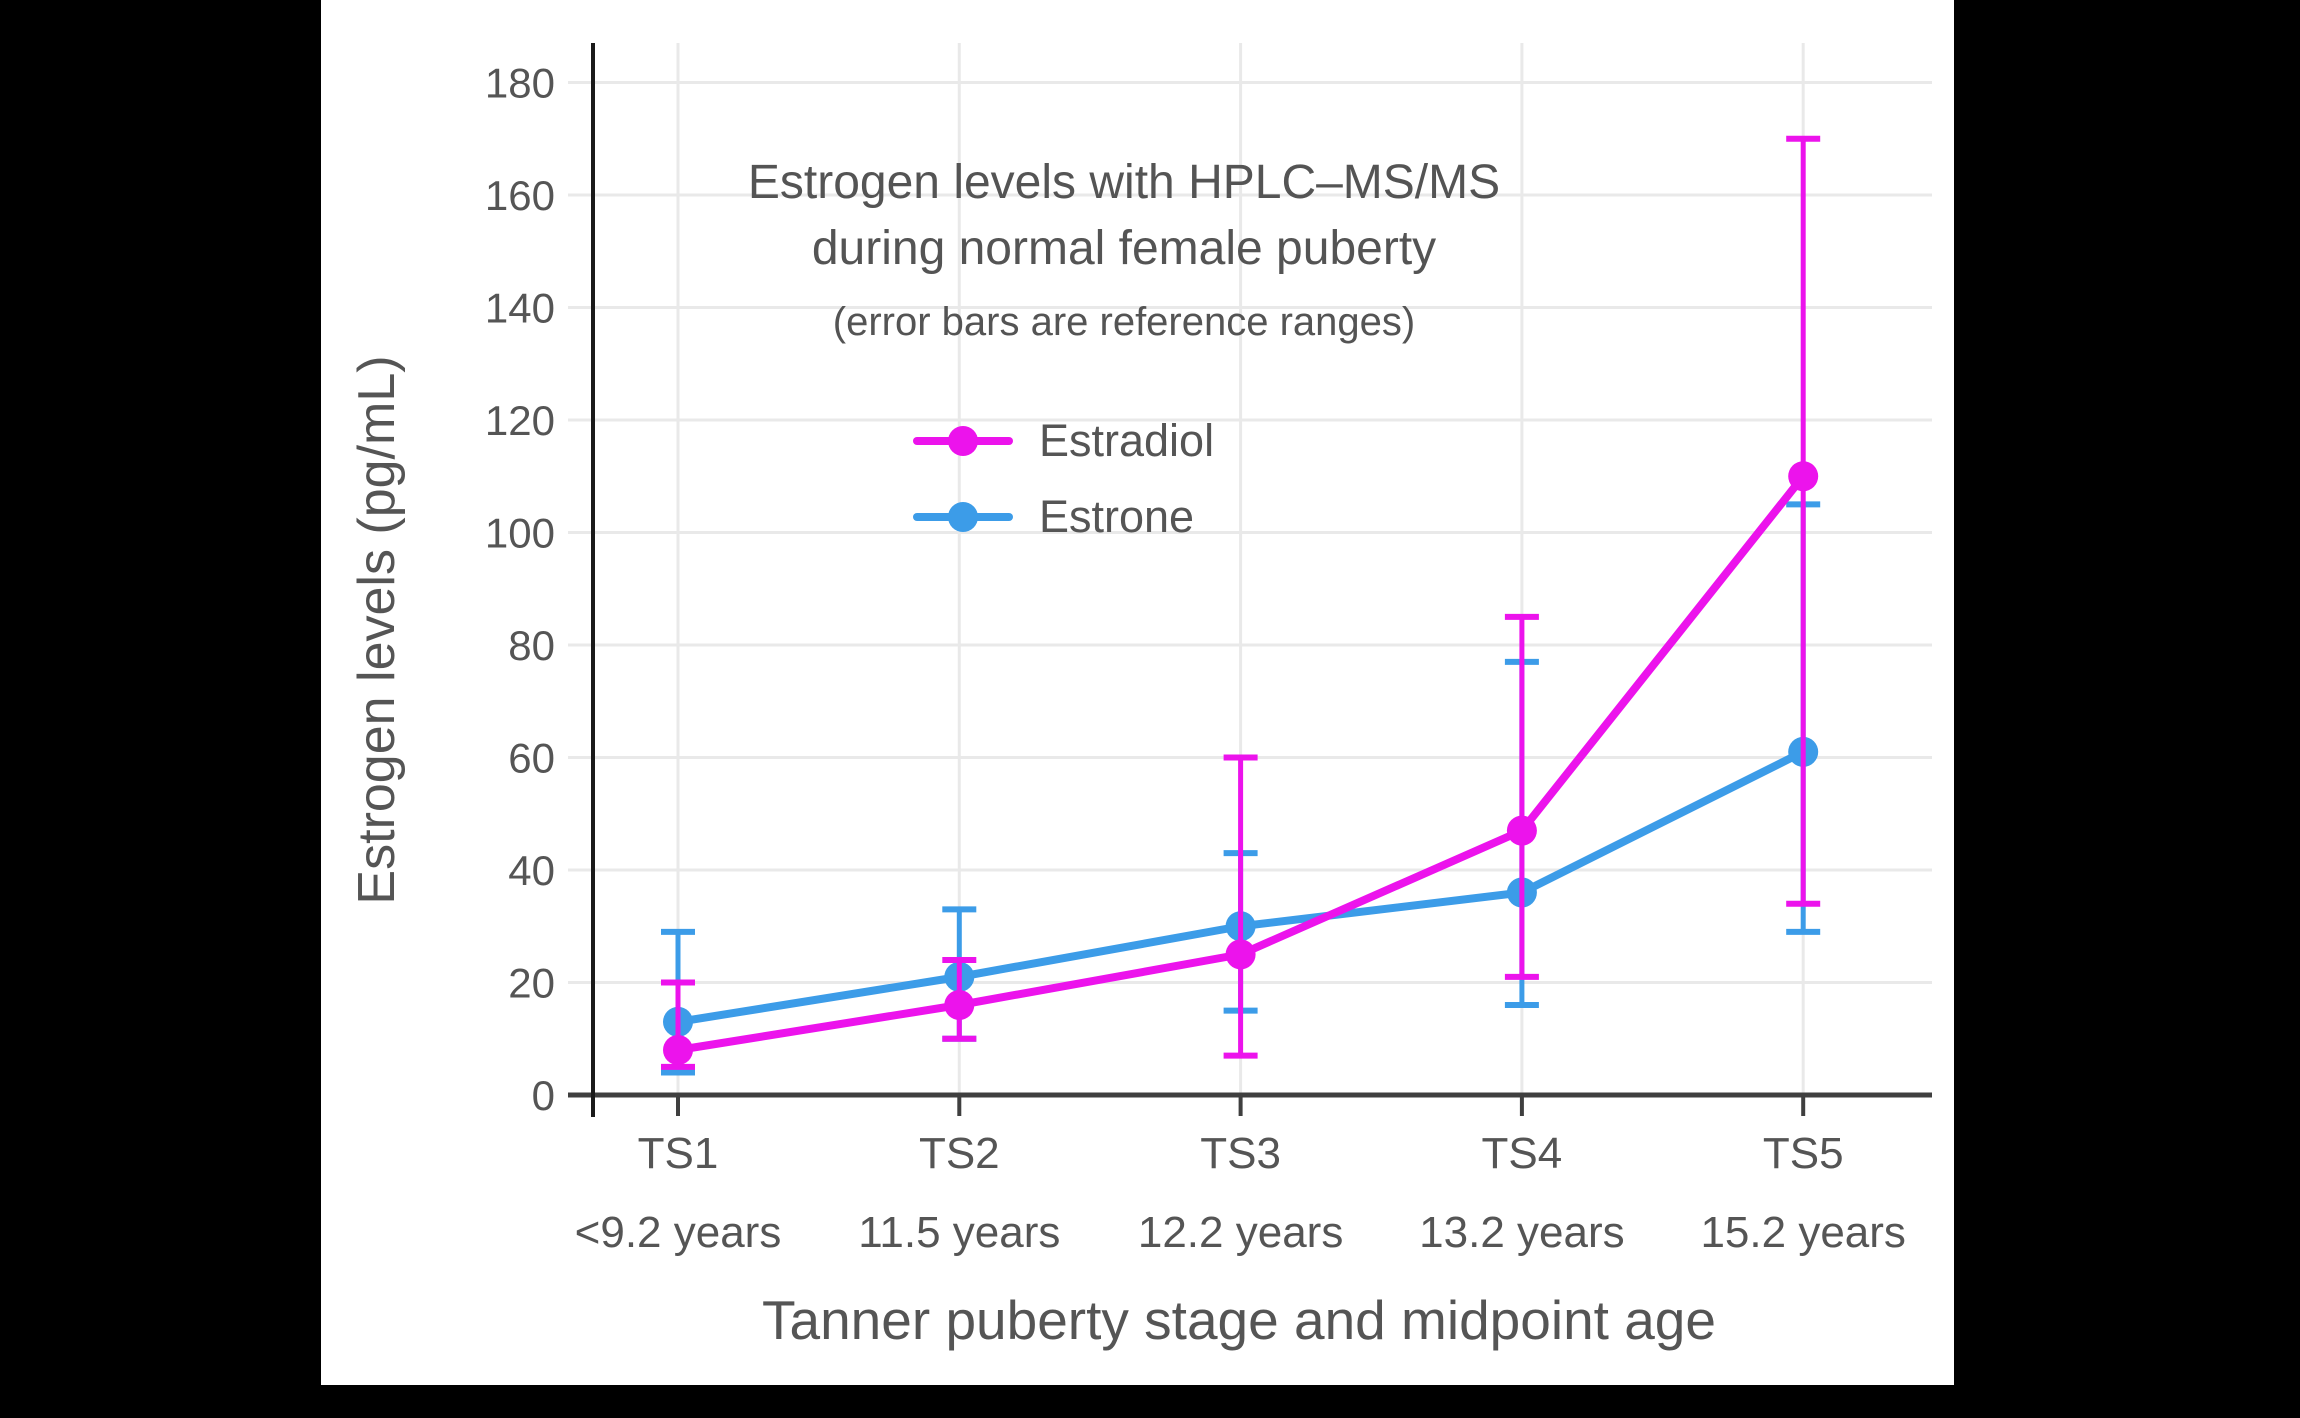 The height and width of the screenshot is (1418, 2300). Describe the element at coordinates (520, 420) in the screenshot. I see `svg-text: 120` at that location.